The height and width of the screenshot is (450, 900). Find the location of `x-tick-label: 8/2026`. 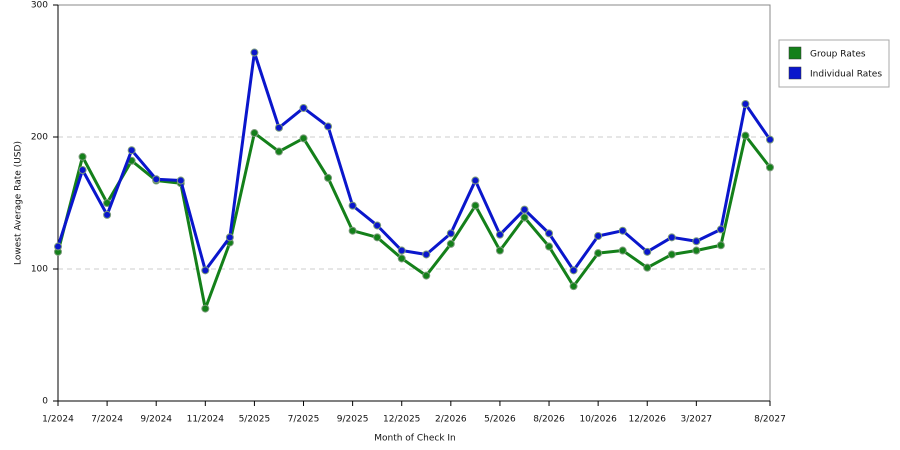

x-tick-label: 8/2026 is located at coordinates (549, 420).